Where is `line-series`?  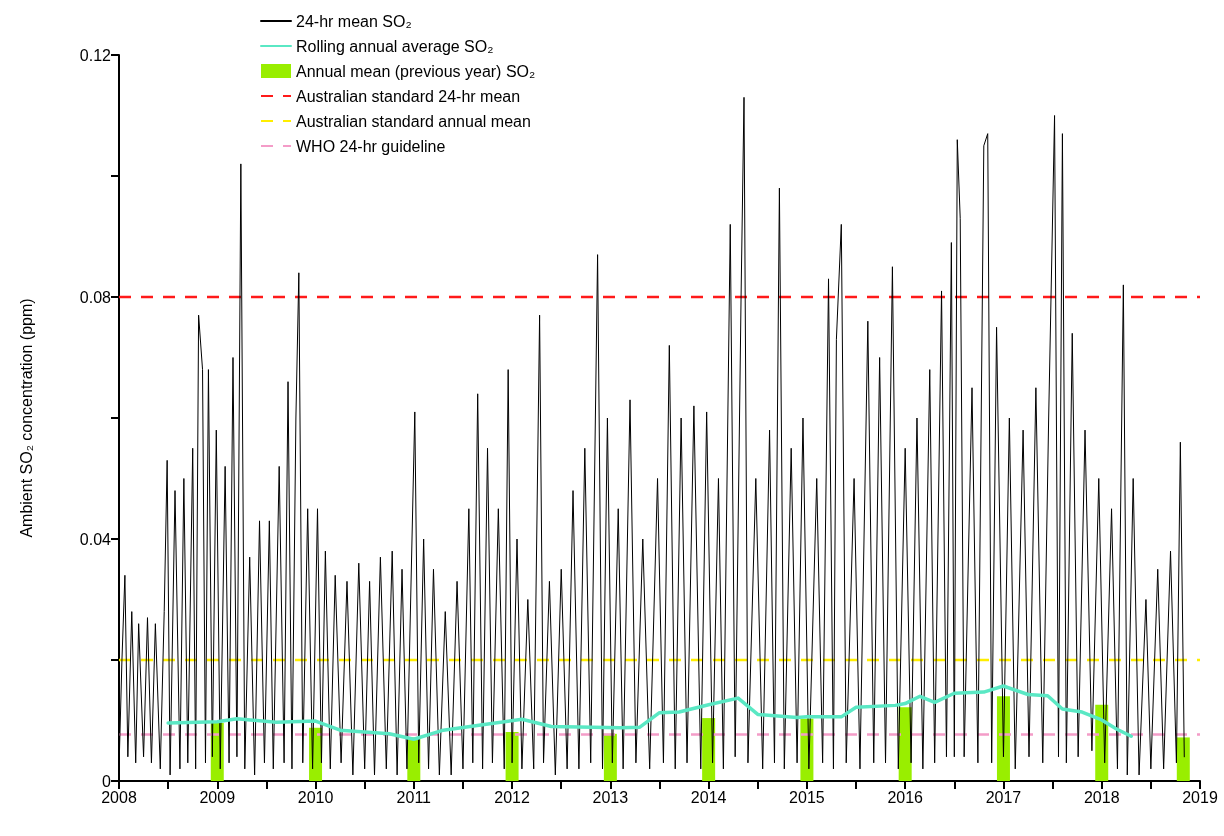 line-series is located at coordinates (649, 713).